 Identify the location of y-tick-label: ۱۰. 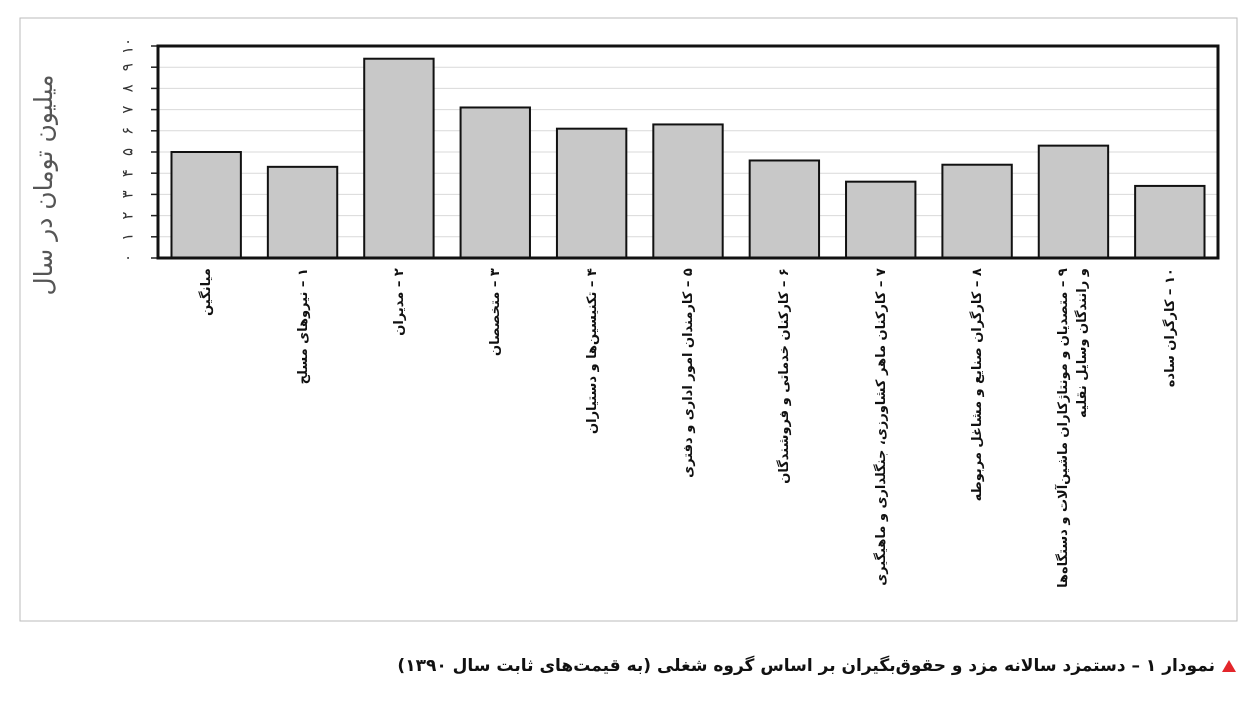
(128, 46).